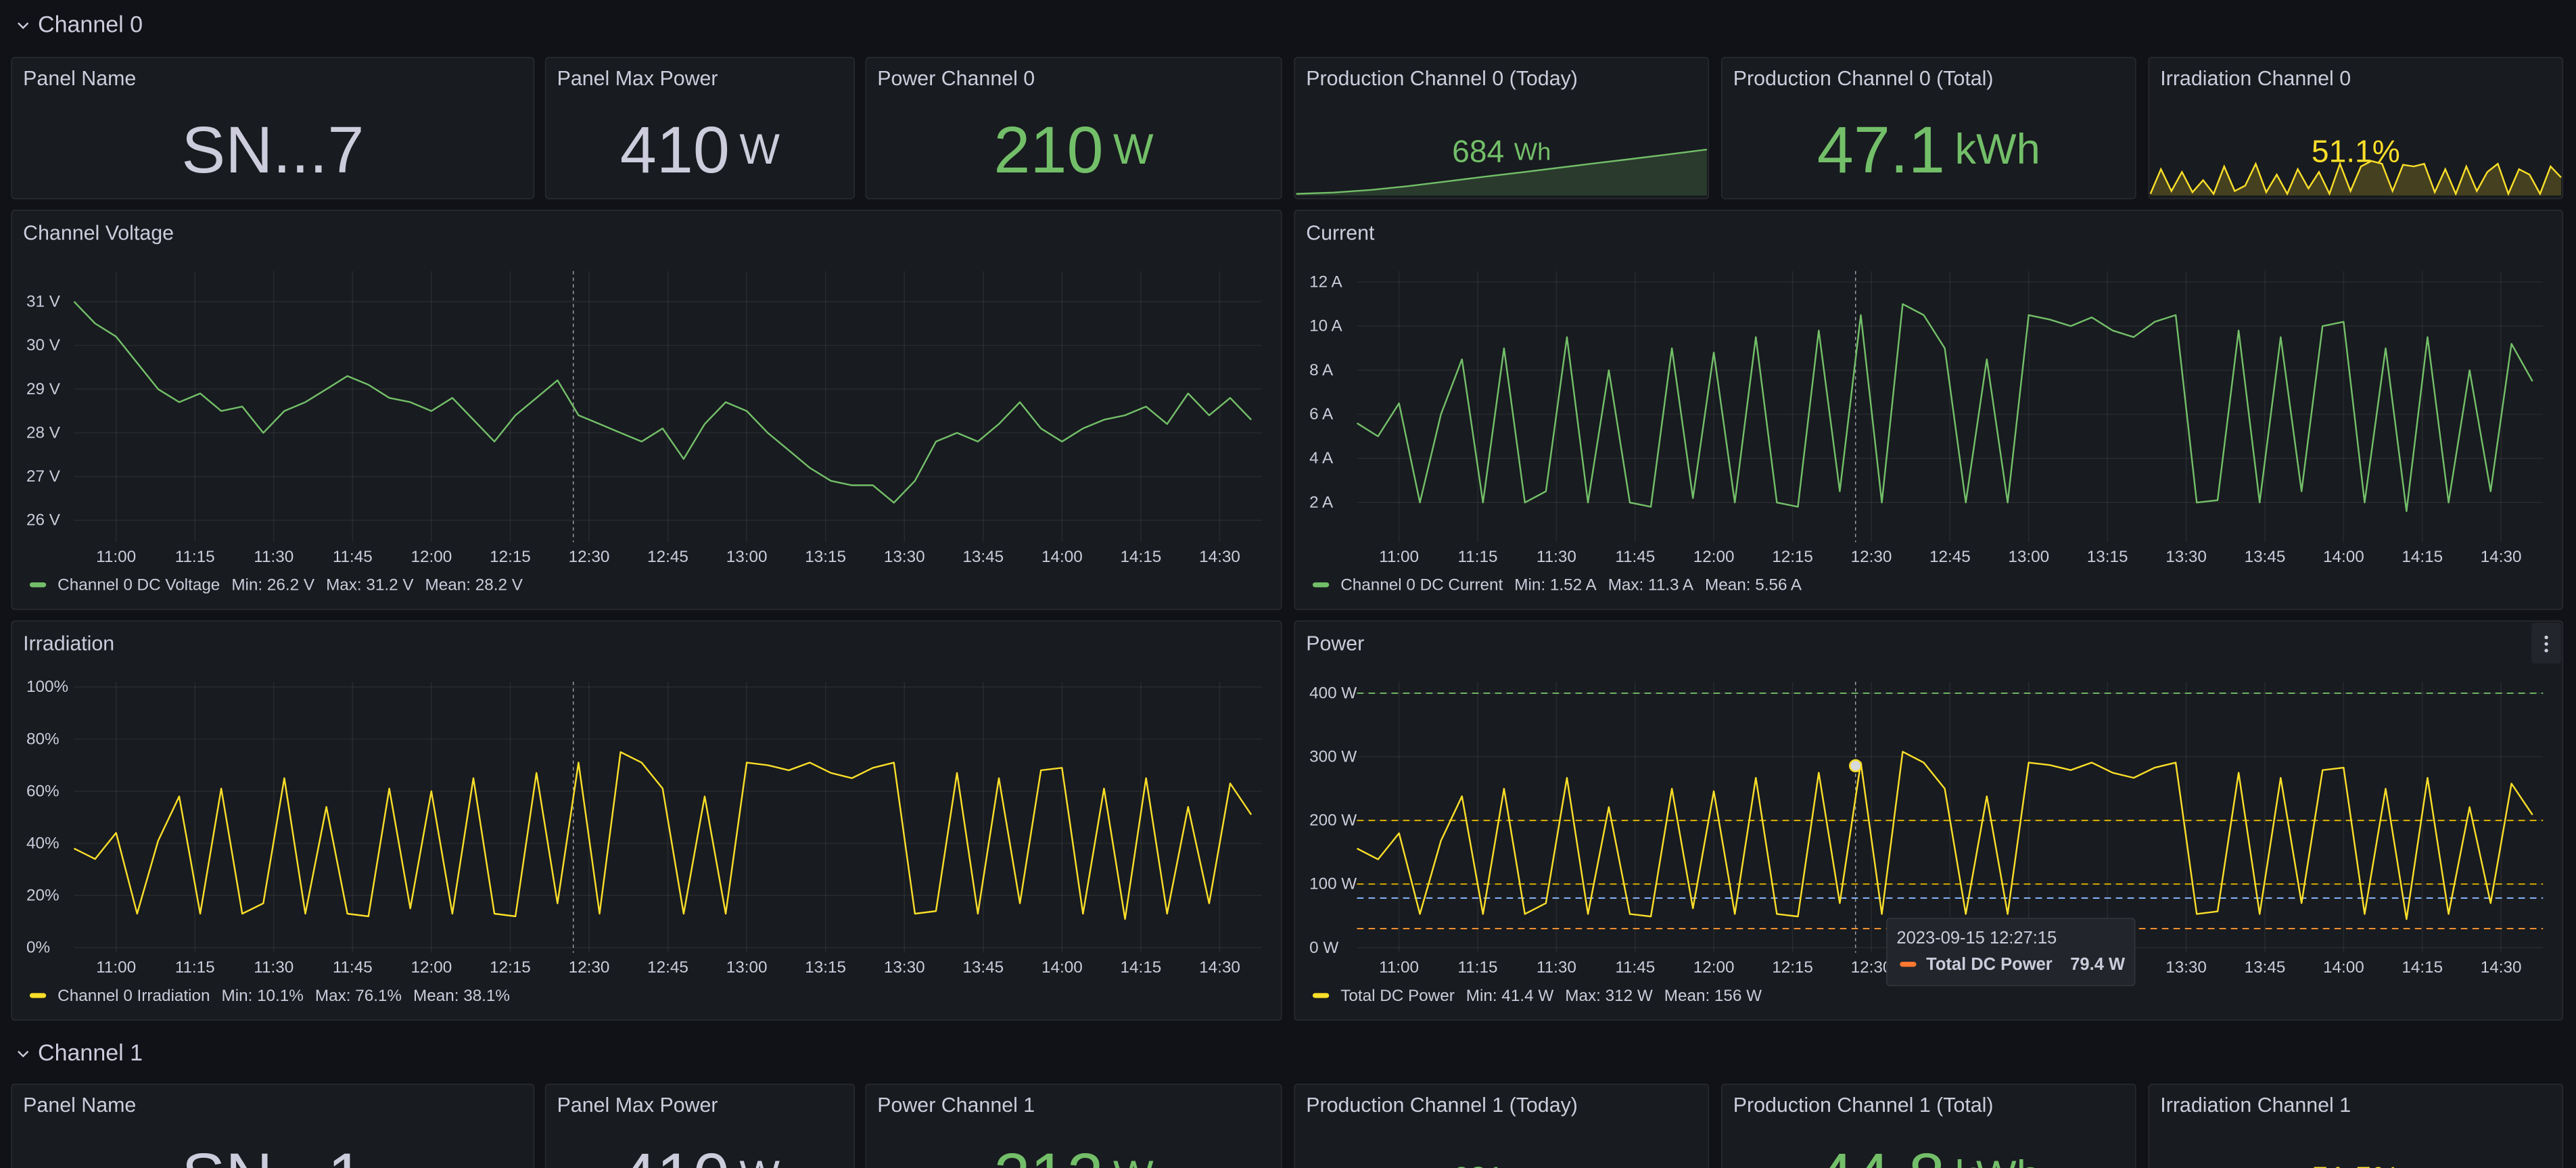 The height and width of the screenshot is (1168, 2576). What do you see at coordinates (956, 79) in the screenshot?
I see `stat-title: Power Channel 0` at bounding box center [956, 79].